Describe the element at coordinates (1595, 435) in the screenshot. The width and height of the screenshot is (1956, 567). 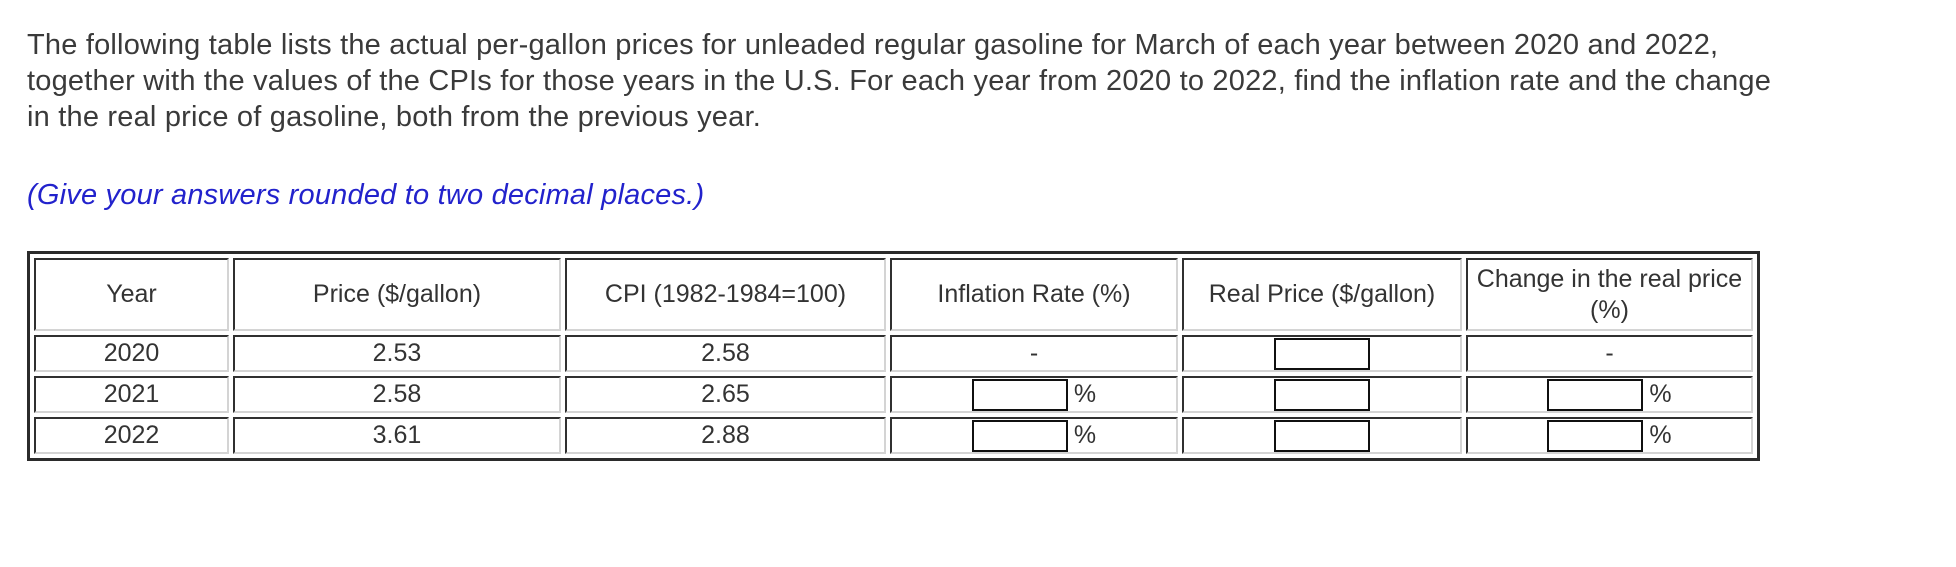
I see `change-input-2022` at that location.